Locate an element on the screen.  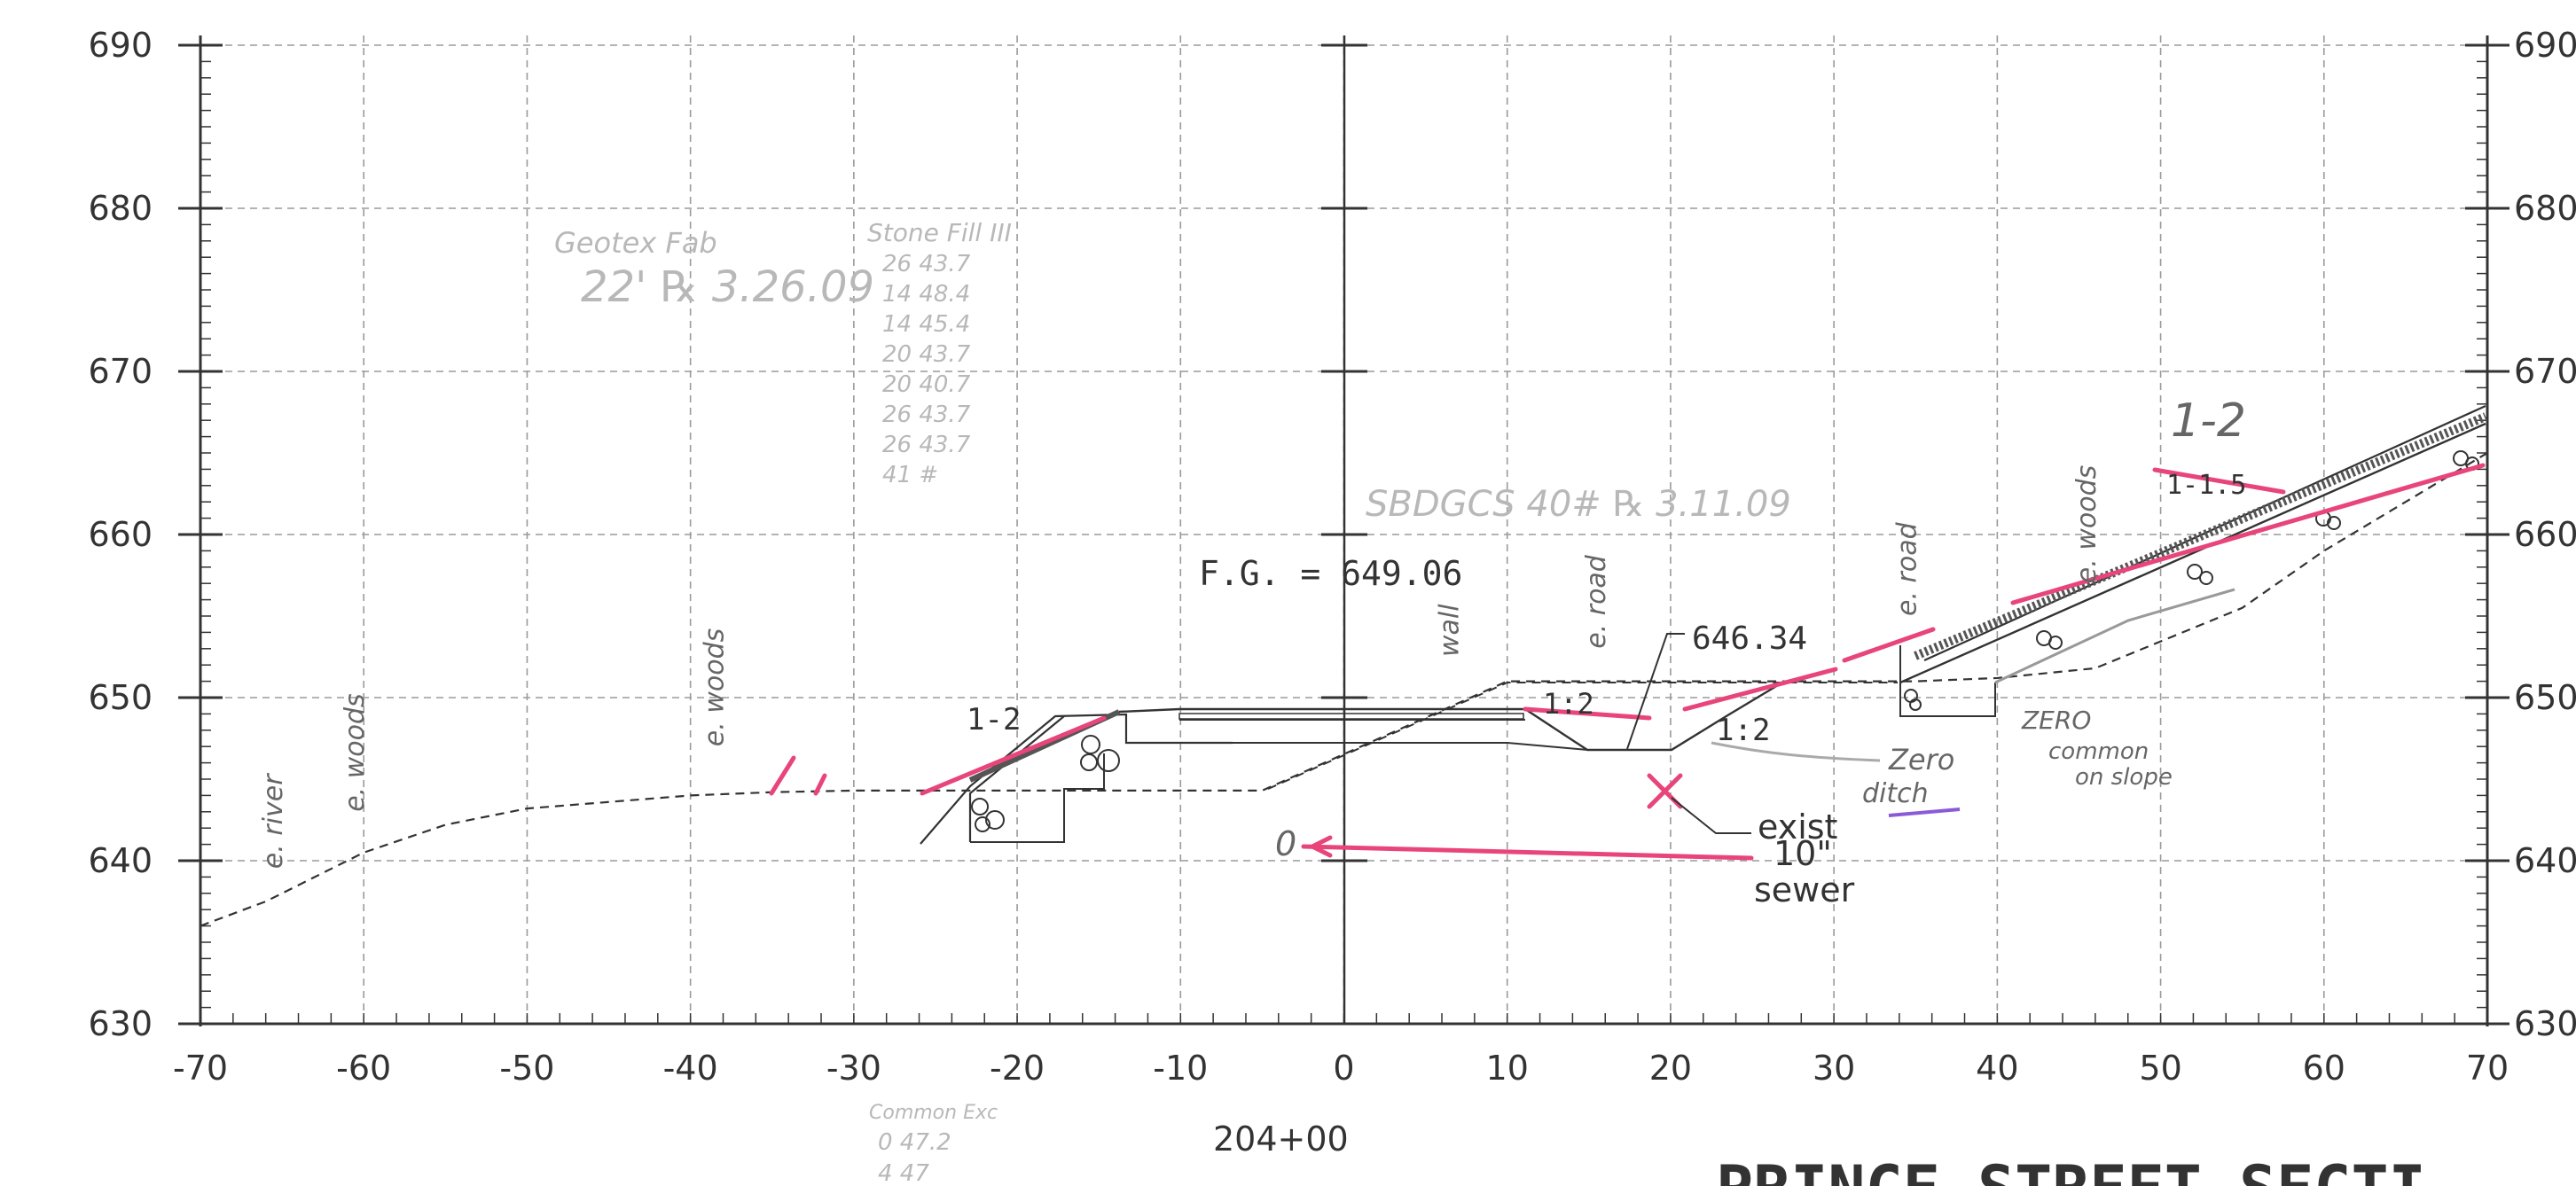
section-label: e. river is located at coordinates (273, 821).